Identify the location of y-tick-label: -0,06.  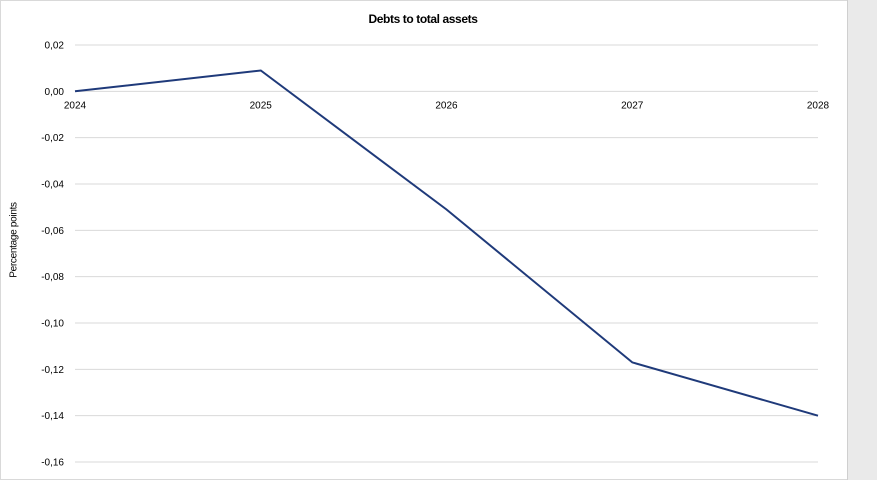
(52, 231).